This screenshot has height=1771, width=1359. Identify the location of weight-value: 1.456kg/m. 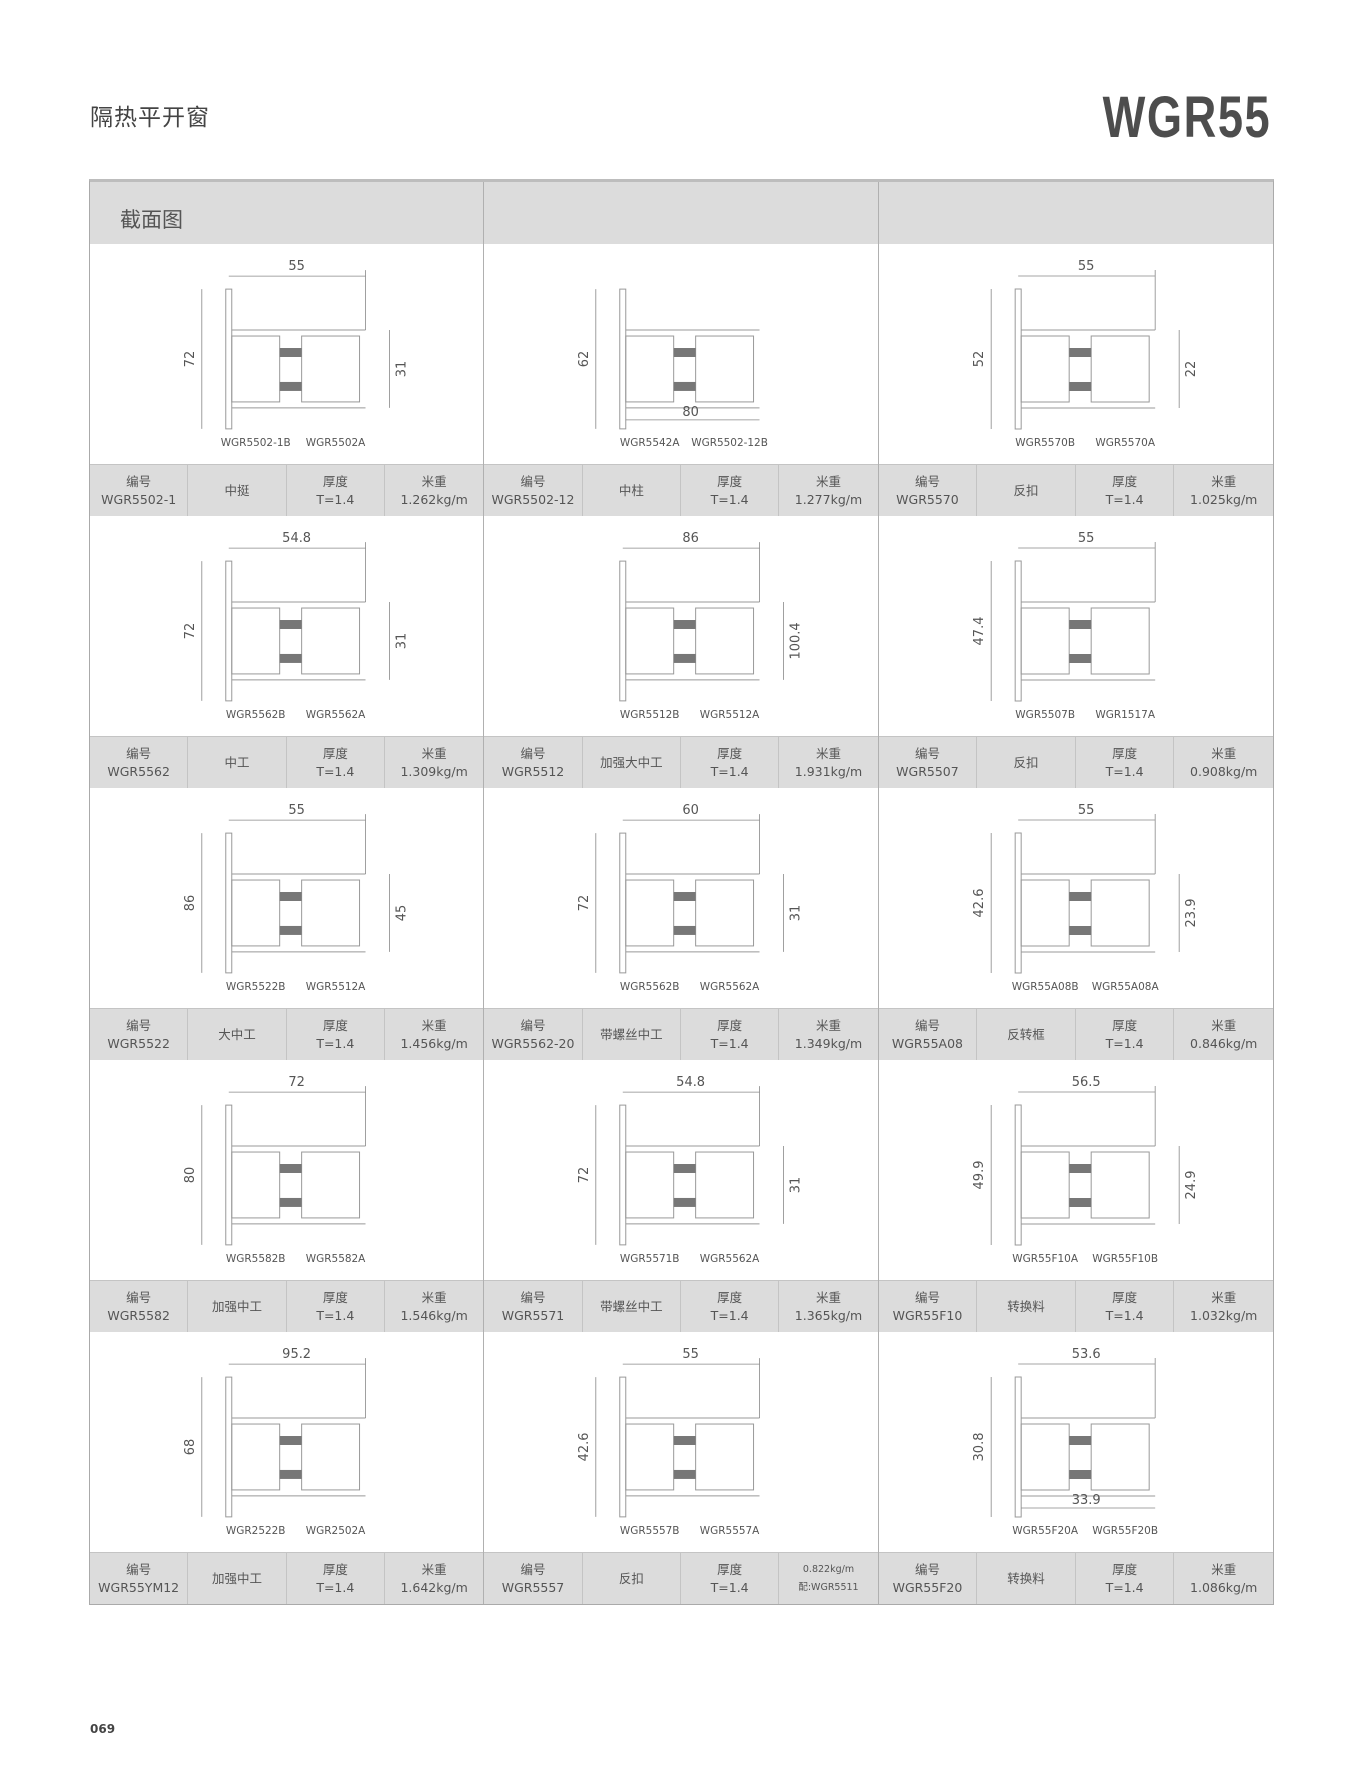
(434, 1043).